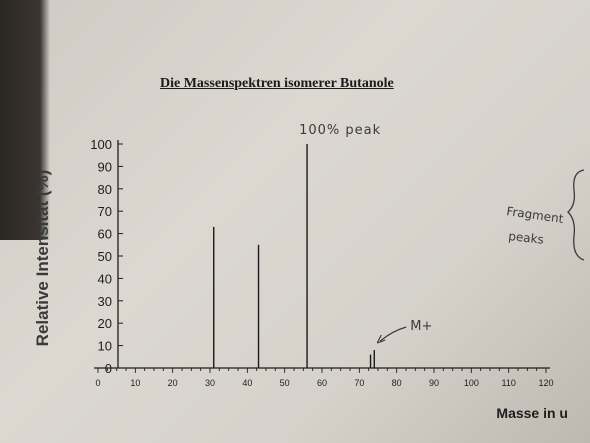 The height and width of the screenshot is (443, 590). Describe the element at coordinates (535, 215) in the screenshot. I see `annotation-fragment: Fragment` at that location.